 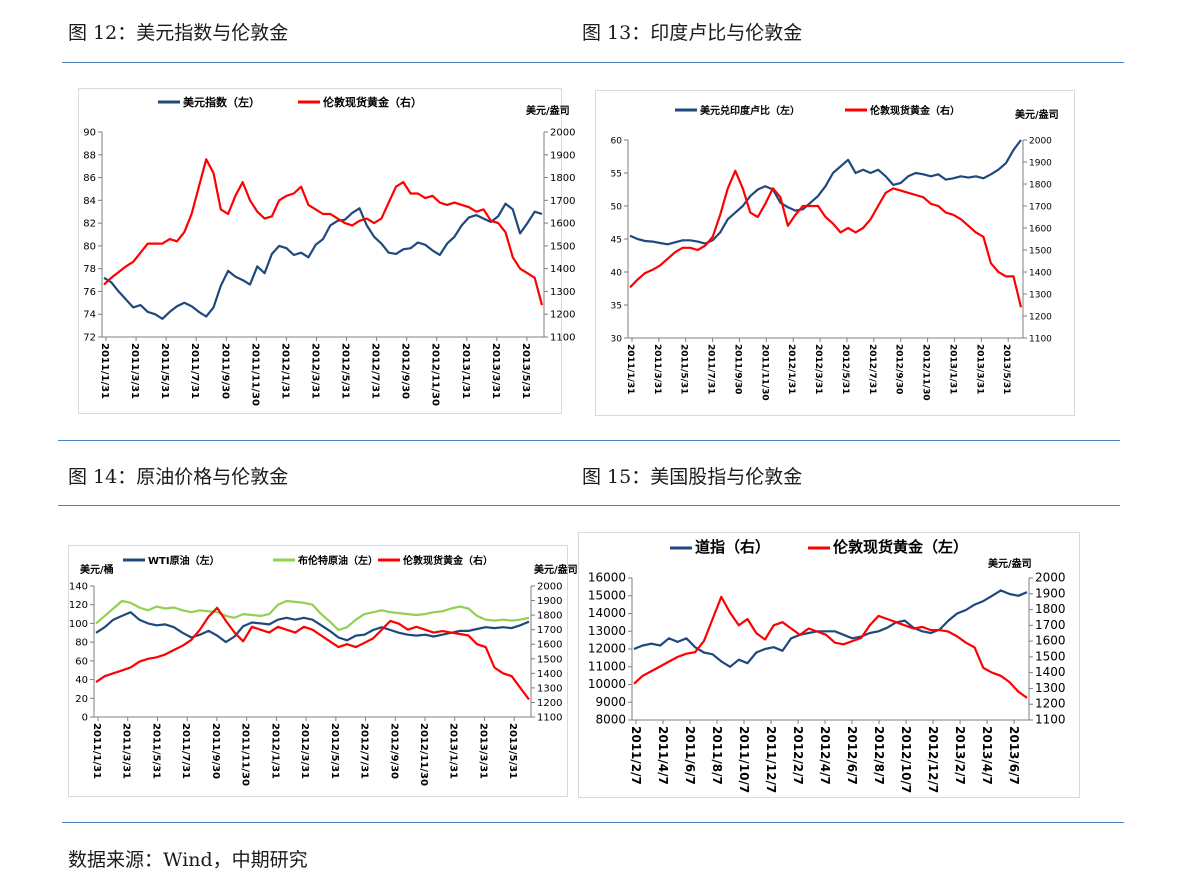 I want to click on x-axis-tick-label: 2011/11/30, so click(x=254, y=374).